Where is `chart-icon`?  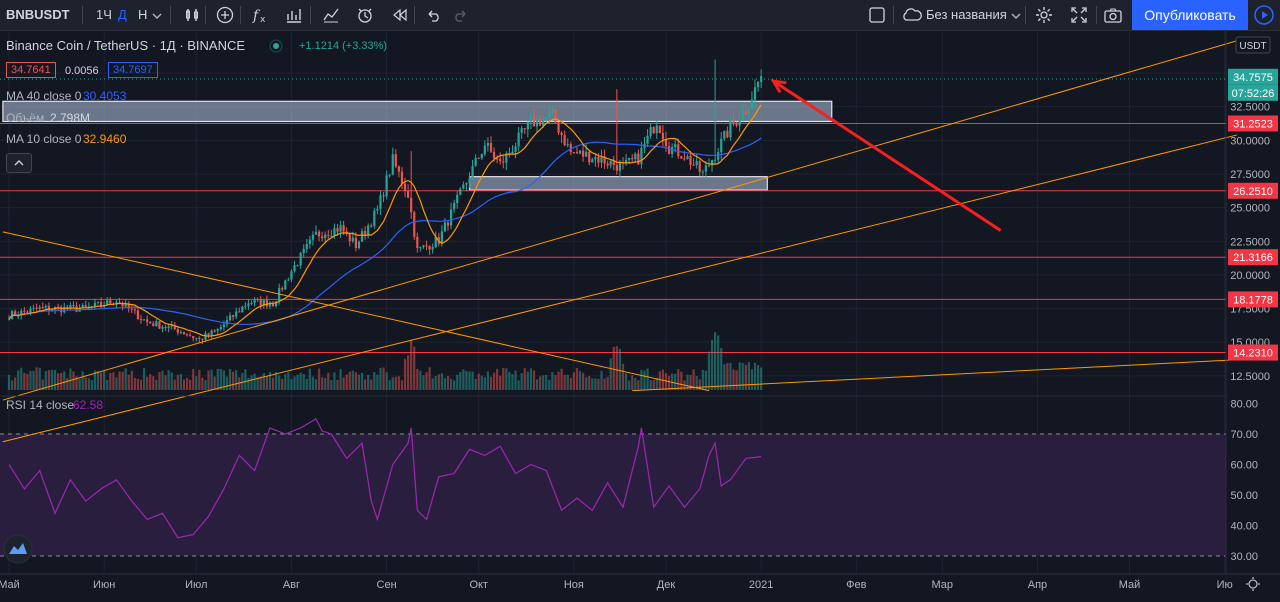 chart-icon is located at coordinates (294, 15).